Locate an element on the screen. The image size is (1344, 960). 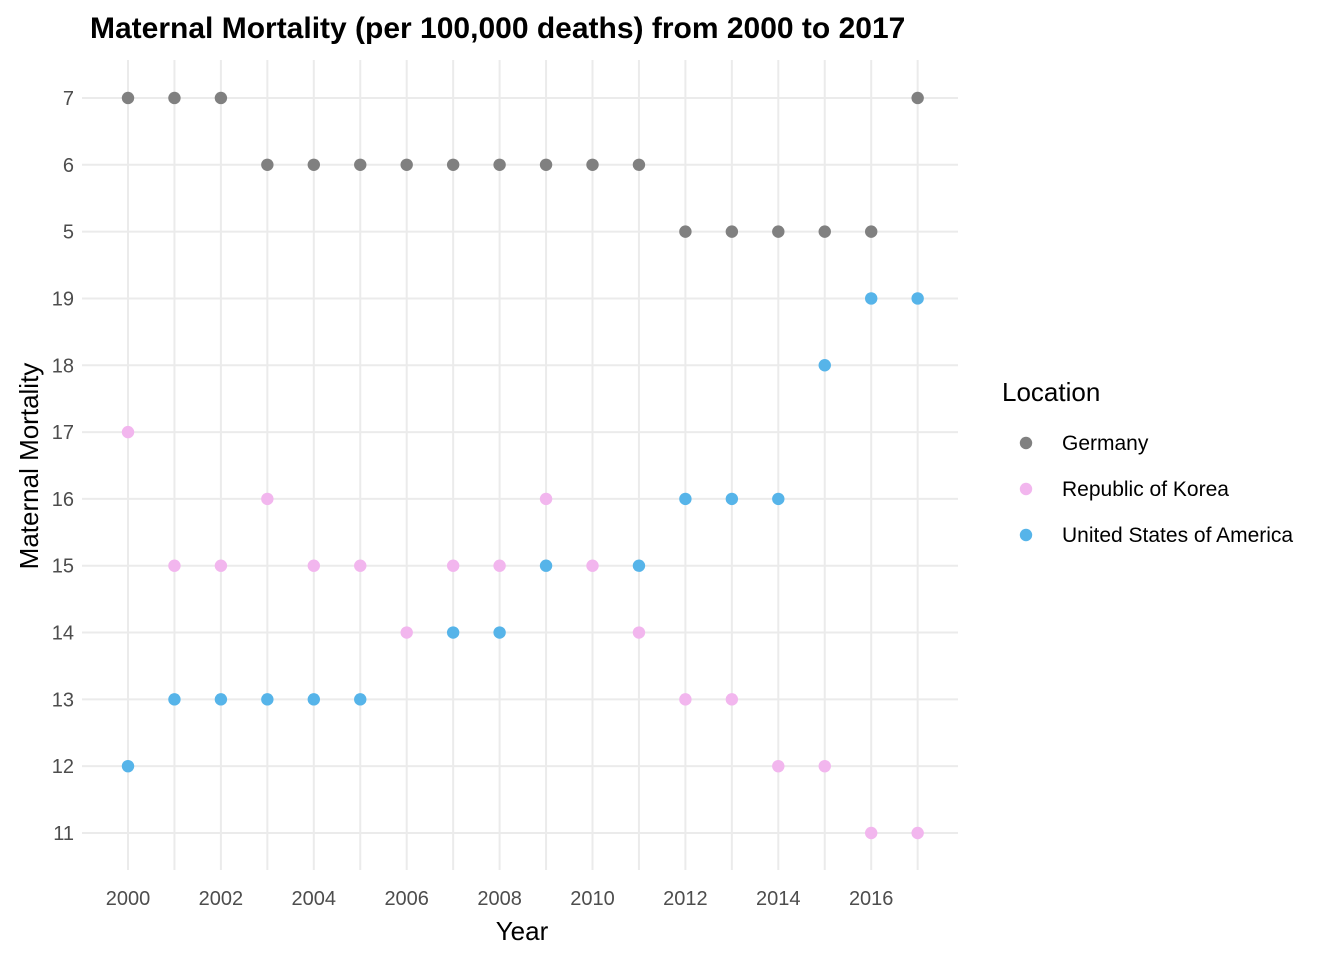
legend-label: Germany is located at coordinates (1105, 443).